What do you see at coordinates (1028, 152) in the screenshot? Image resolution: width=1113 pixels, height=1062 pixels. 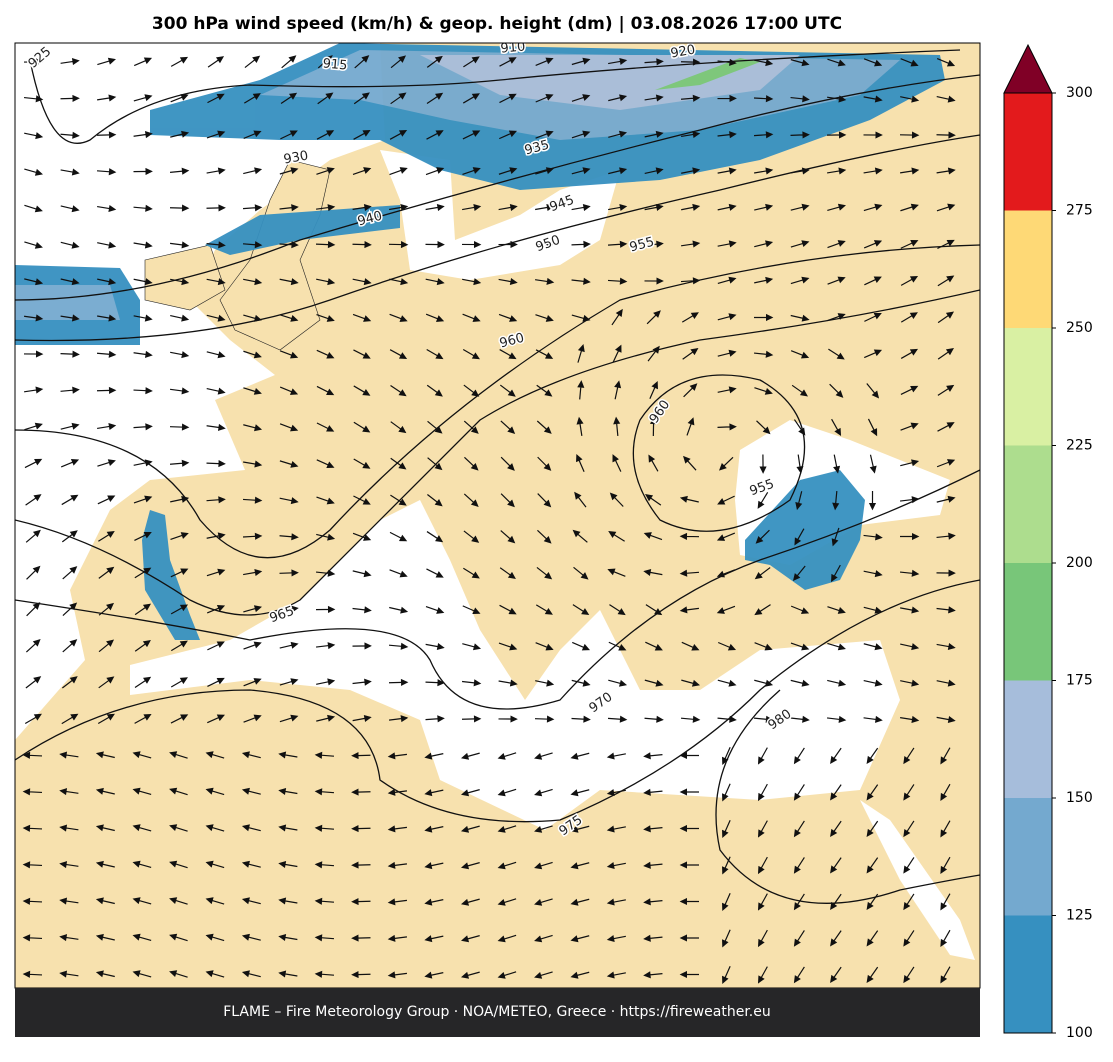 I see `colorbar-segment` at bounding box center [1028, 152].